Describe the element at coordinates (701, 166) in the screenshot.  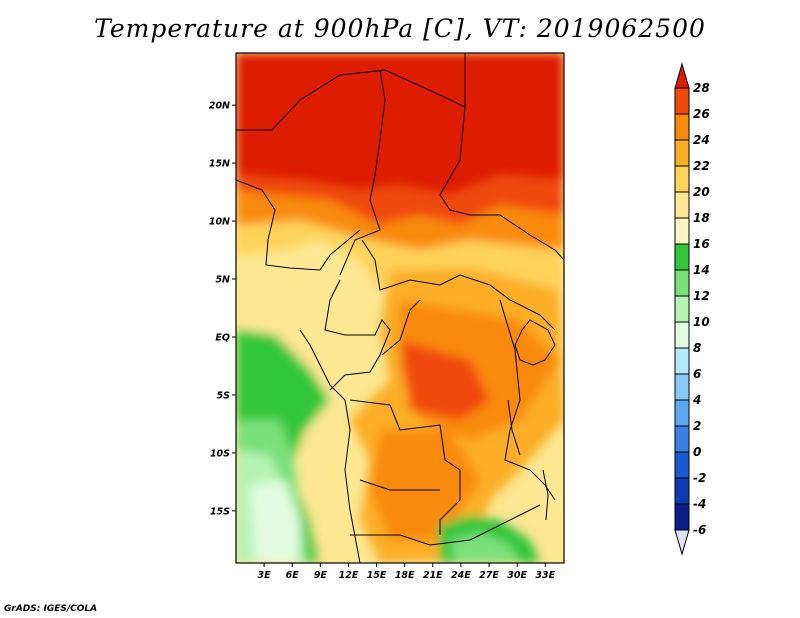
I see `colorbar-label: 22` at that location.